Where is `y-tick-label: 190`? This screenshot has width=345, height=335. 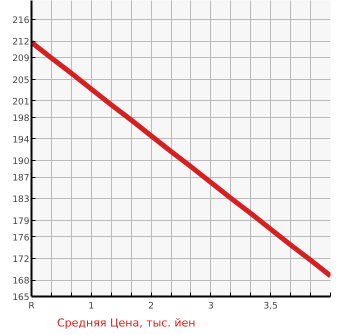
y-tick-label: 190 is located at coordinates (21, 162).